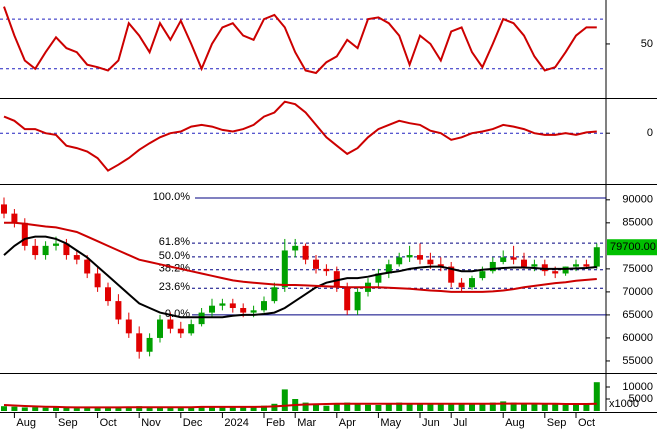 This screenshot has height=432, width=657. Describe the element at coordinates (624, 404) in the screenshot. I see `unit-label: x1000` at that location.